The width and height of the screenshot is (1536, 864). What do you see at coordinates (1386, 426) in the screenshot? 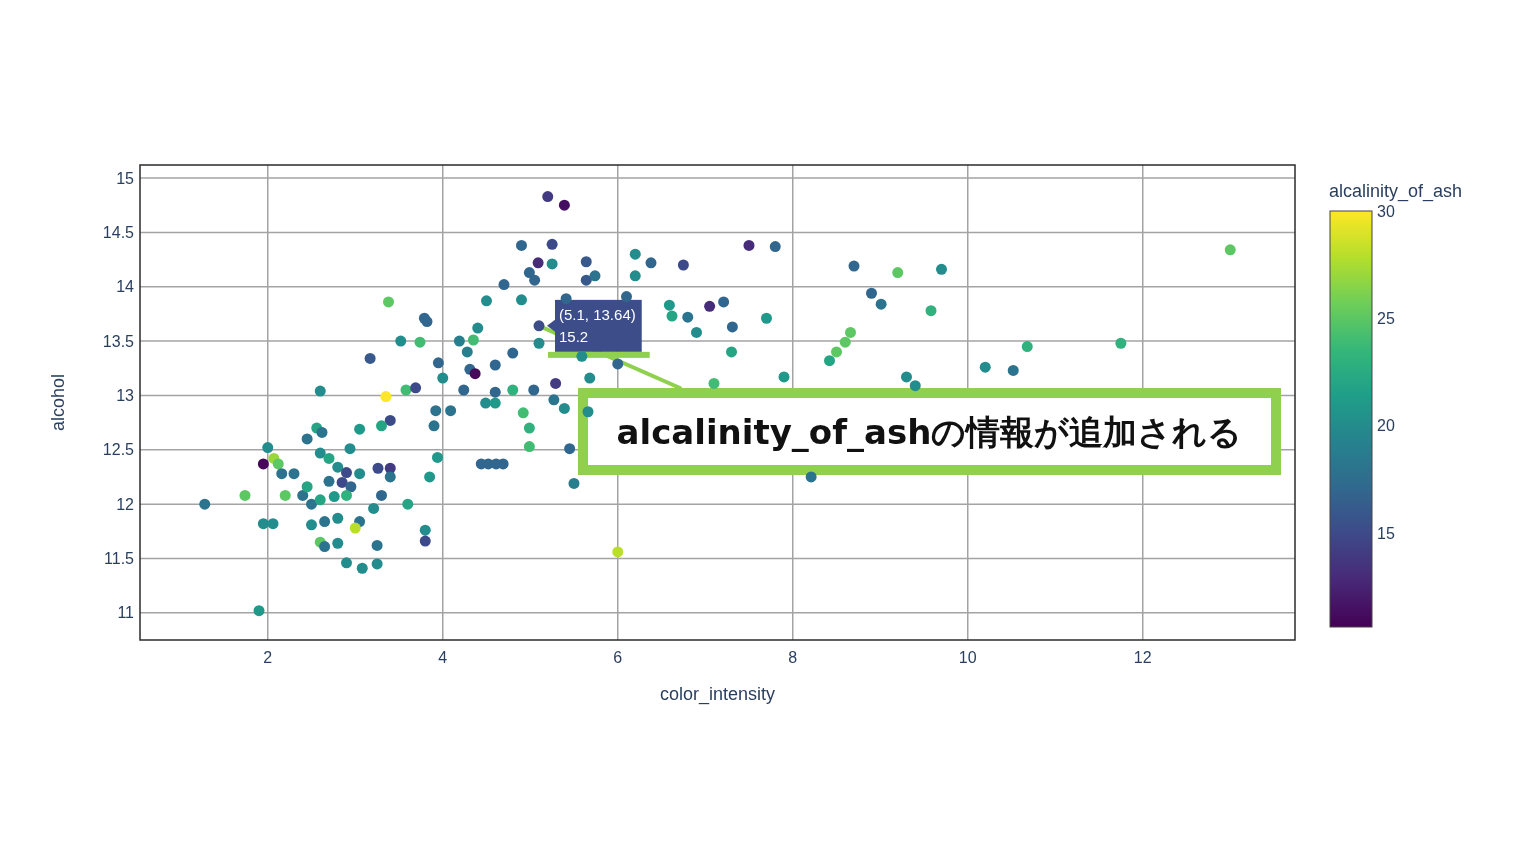
I see `color-bar-label: 20` at bounding box center [1386, 426].